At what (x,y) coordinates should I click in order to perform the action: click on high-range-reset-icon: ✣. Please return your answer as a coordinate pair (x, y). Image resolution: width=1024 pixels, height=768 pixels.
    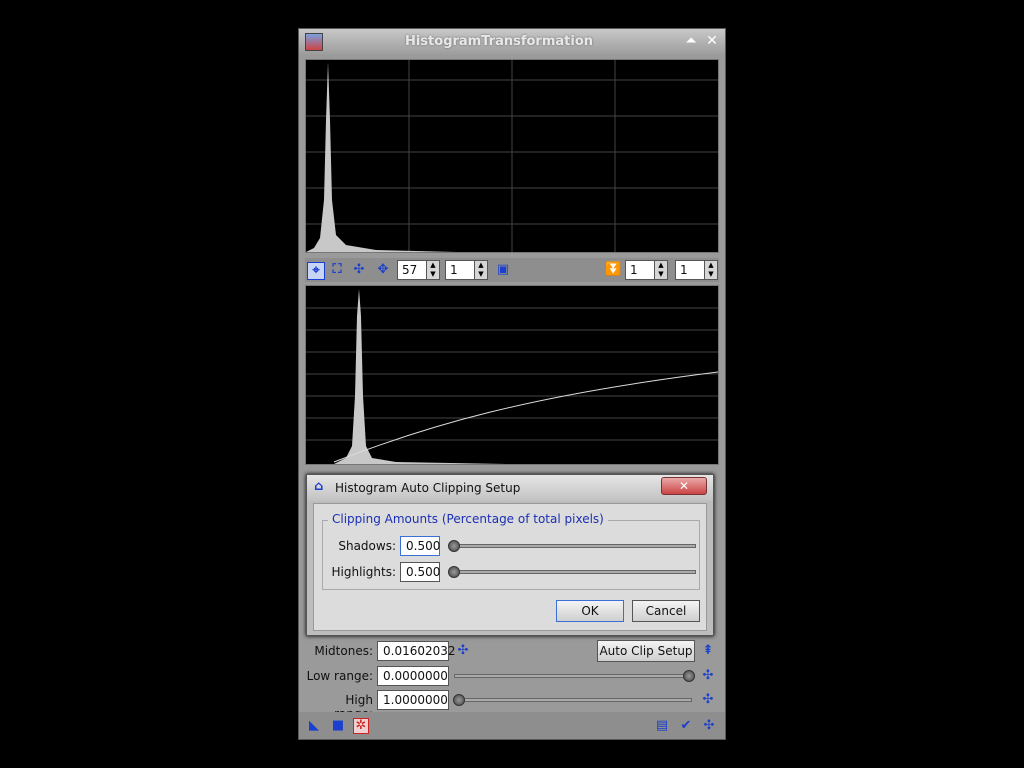
    Looking at the image, I should click on (708, 699).